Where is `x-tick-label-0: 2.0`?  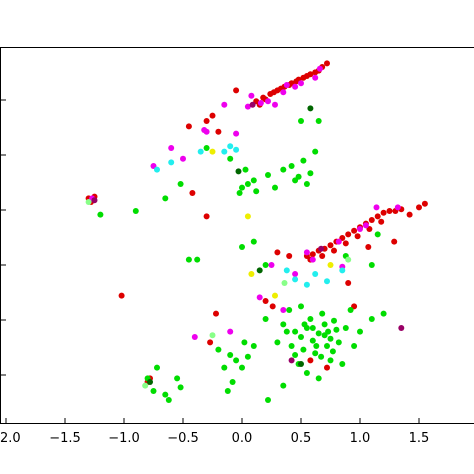 x-tick-label-0: 2.0 is located at coordinates (10, 438).